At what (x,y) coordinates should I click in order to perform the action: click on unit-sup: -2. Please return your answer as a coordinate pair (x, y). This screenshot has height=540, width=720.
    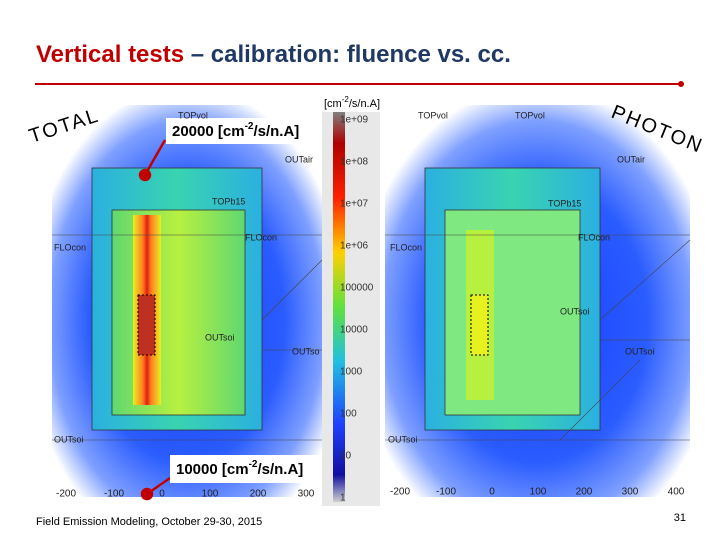
    Looking at the image, I should click on (346, 99).